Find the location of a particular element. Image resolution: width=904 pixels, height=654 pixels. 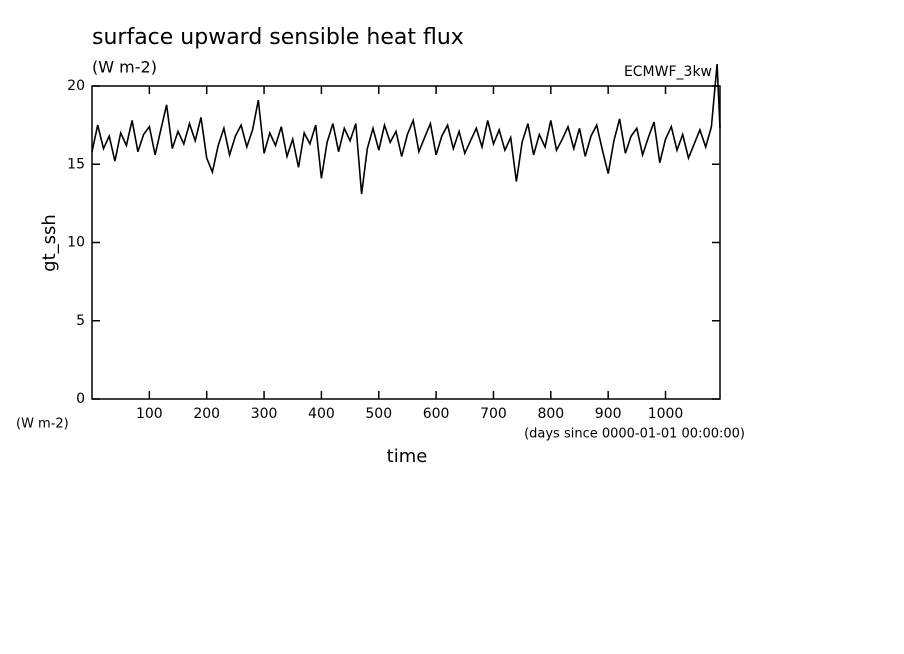

x-tick-label: 100 is located at coordinates (149, 414).